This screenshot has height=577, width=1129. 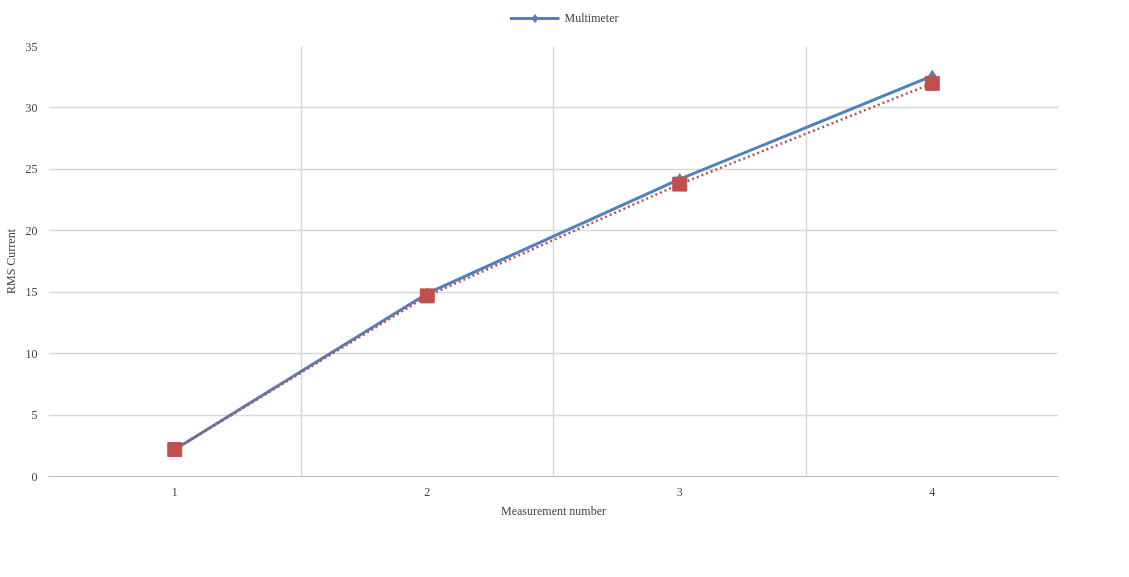 What do you see at coordinates (31, 353) in the screenshot?
I see `y-tick-label: 10` at bounding box center [31, 353].